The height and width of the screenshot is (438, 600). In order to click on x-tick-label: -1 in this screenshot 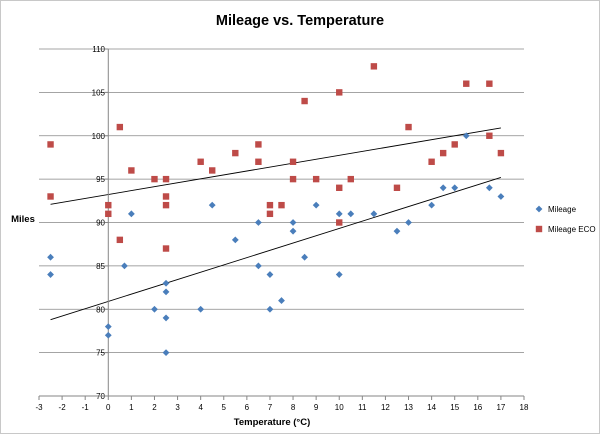, I will do `click(86, 407)`.